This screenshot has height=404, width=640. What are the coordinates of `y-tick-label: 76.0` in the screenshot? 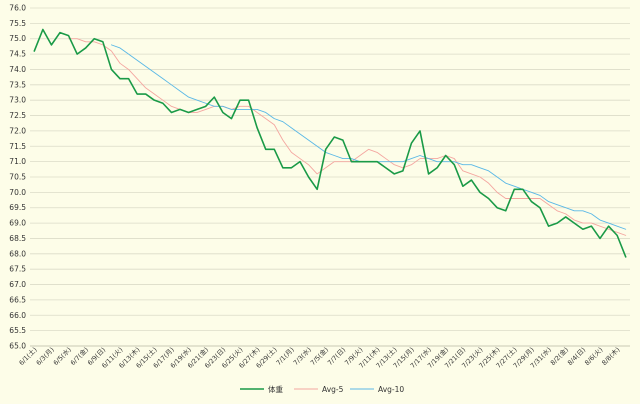 It's located at (17, 8).